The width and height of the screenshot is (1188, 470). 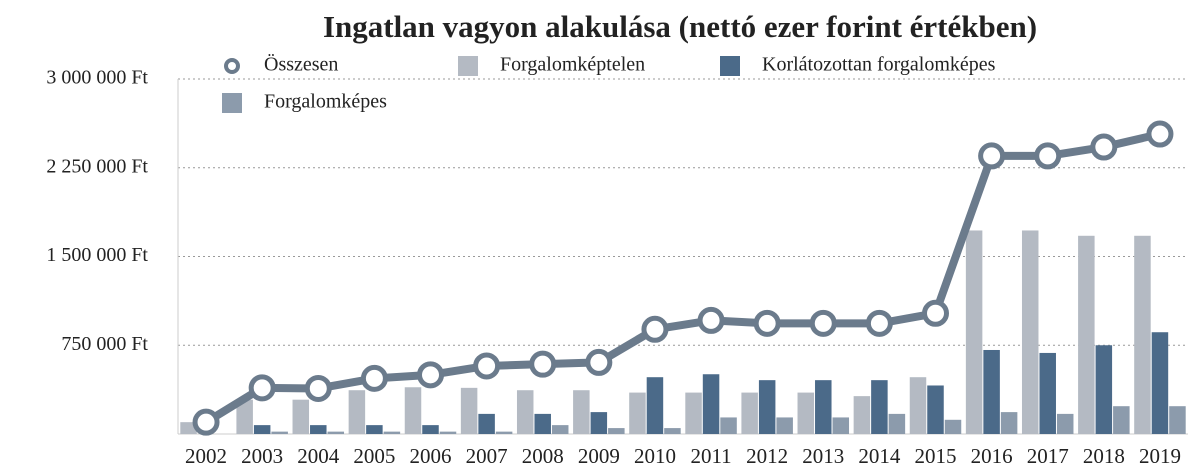 What do you see at coordinates (1048, 456) in the screenshot?
I see `x-tick-label: 2017` at bounding box center [1048, 456].